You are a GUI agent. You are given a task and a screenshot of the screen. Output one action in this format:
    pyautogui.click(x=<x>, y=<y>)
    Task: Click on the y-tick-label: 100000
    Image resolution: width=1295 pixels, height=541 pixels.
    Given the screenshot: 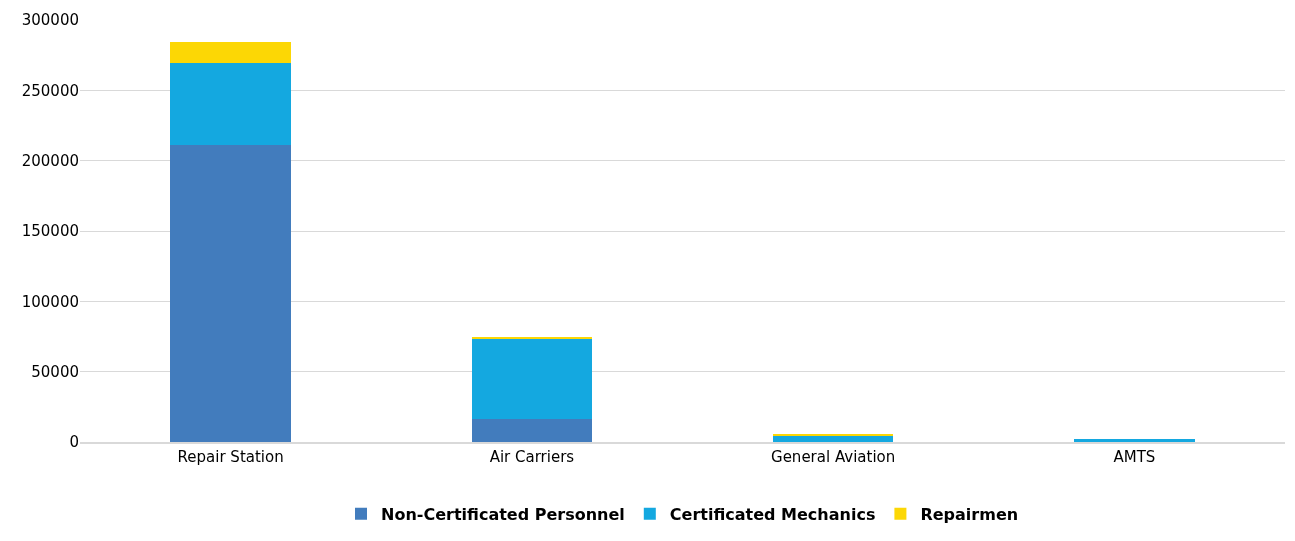 What is the action you would take?
    pyautogui.click(x=50, y=301)
    